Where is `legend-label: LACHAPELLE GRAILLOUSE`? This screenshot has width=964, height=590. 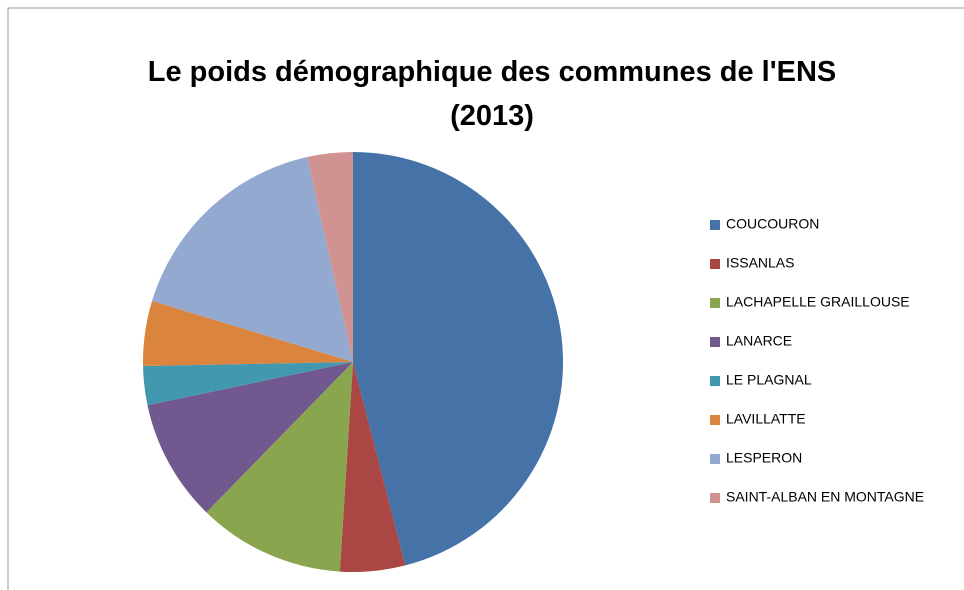 legend-label: LACHAPELLE GRAILLOUSE is located at coordinates (818, 302).